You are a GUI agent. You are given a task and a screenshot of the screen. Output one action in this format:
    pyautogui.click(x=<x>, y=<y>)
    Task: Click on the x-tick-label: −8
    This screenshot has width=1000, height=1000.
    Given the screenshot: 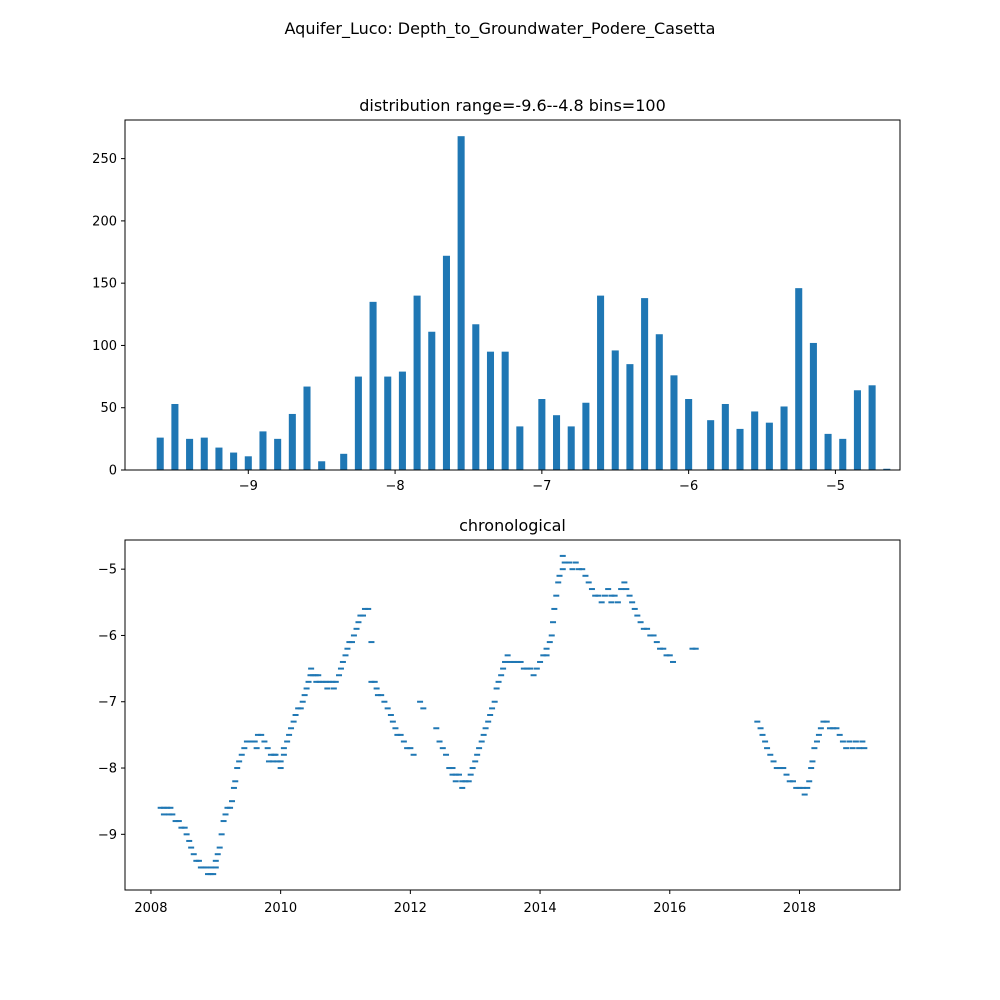 What is the action you would take?
    pyautogui.click(x=394, y=486)
    